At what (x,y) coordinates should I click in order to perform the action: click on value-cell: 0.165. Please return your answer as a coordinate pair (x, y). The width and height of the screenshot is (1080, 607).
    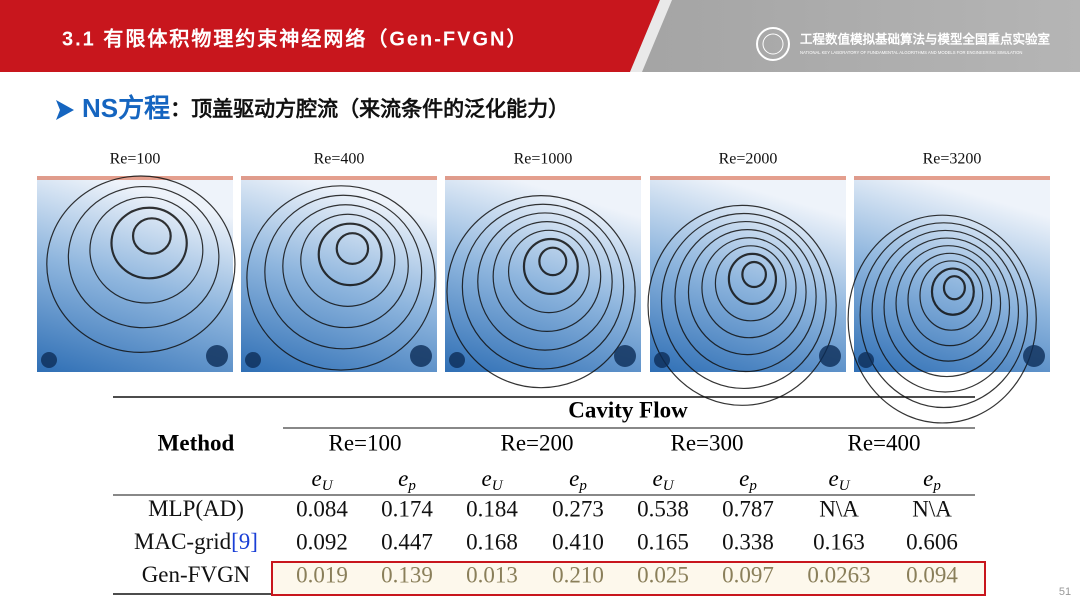
    Looking at the image, I should click on (663, 541).